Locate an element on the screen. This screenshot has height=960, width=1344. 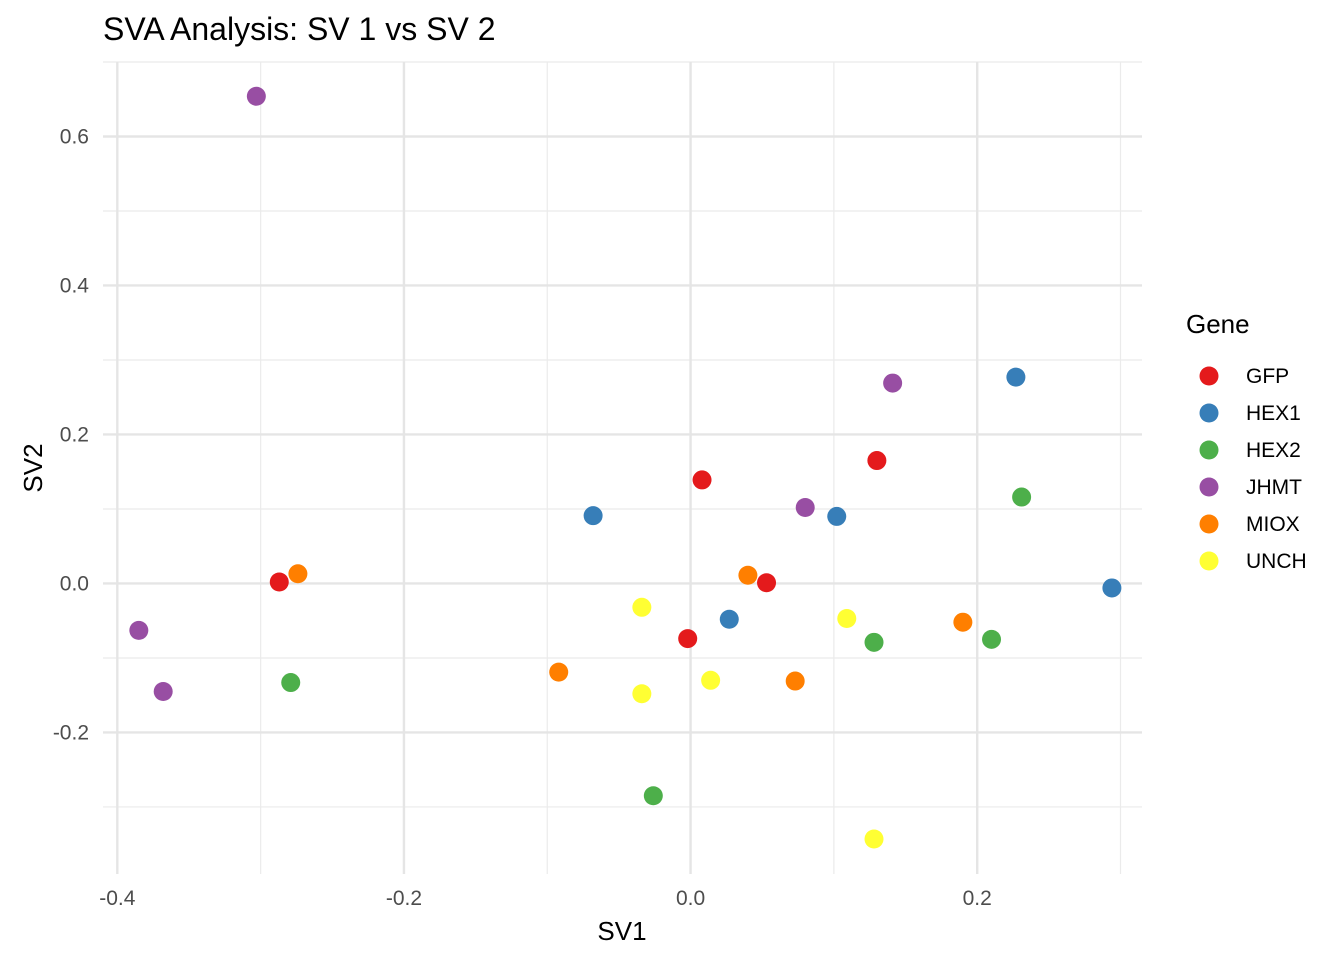
legend-label-miox: MIOX is located at coordinates (1273, 524).